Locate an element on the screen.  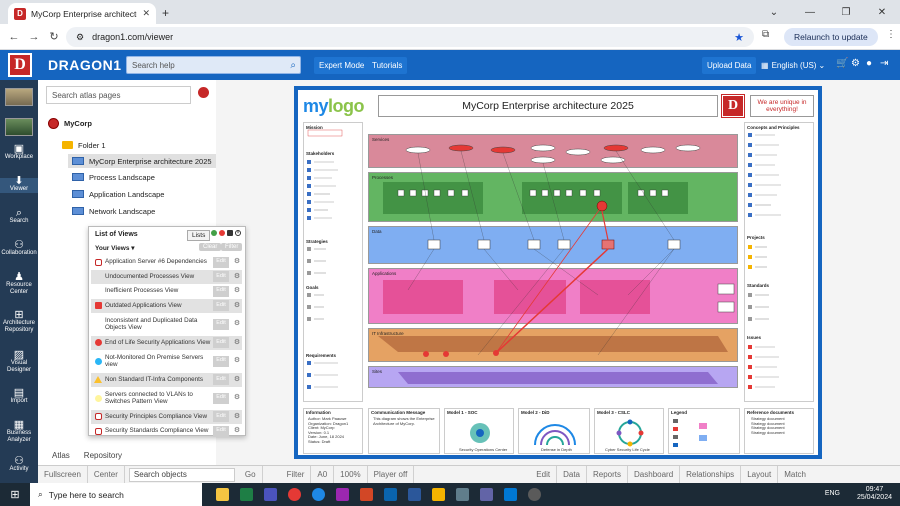
rail-item-import: ▤ Import is located at coordinates (19, 396).